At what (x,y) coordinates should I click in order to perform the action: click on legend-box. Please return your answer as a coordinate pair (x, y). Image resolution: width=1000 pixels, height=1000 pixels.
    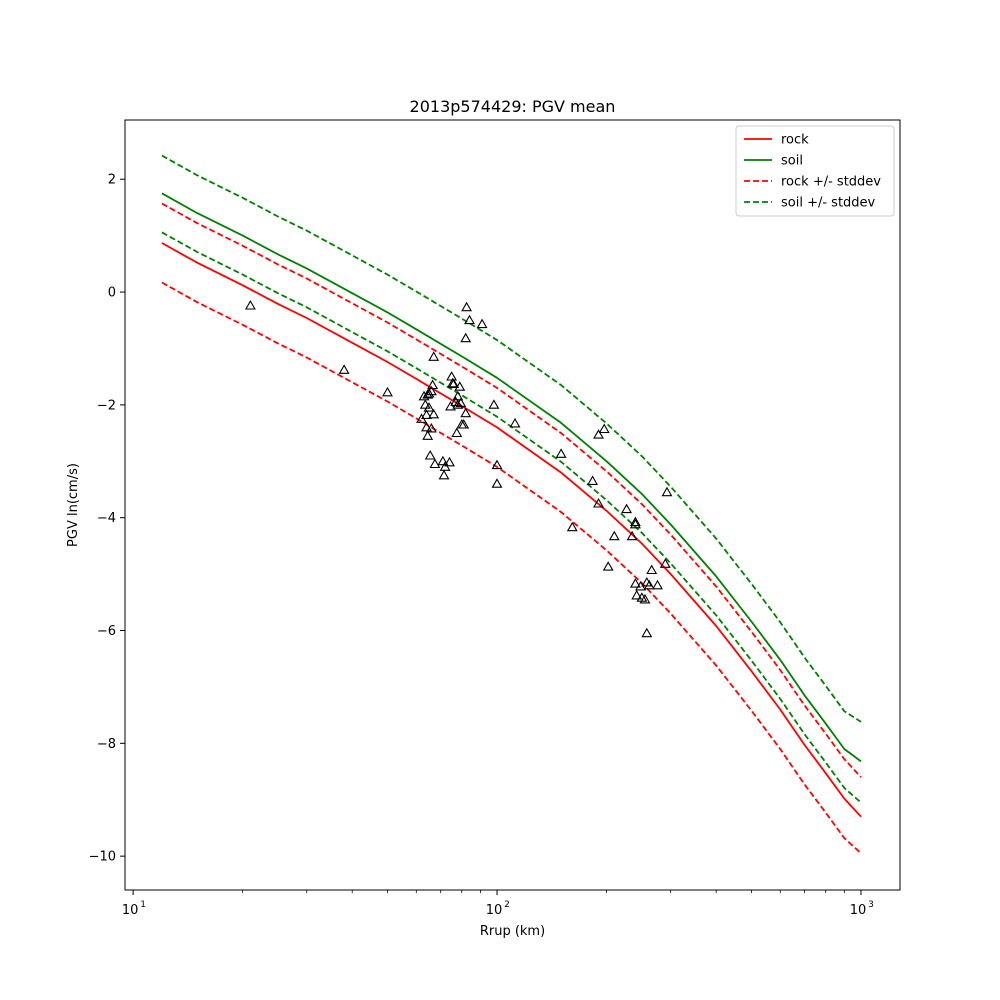
    Looking at the image, I should click on (815, 171).